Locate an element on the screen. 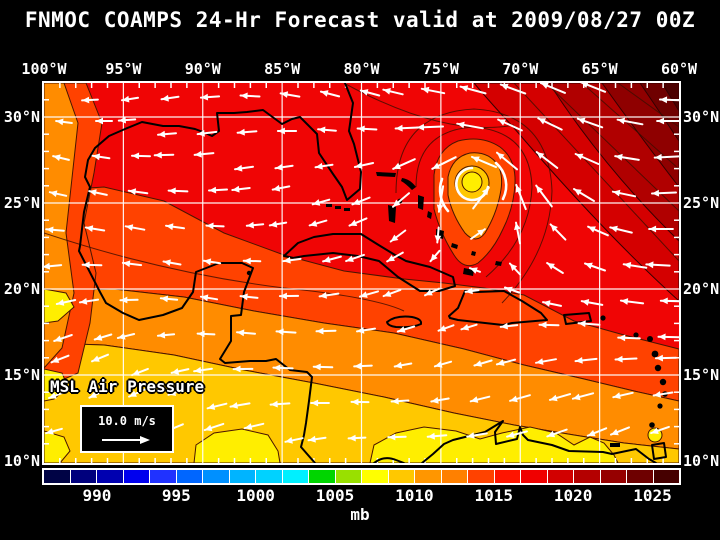 The height and width of the screenshot is (540, 720). lon-axis-label: 100°W is located at coordinates (44, 69).